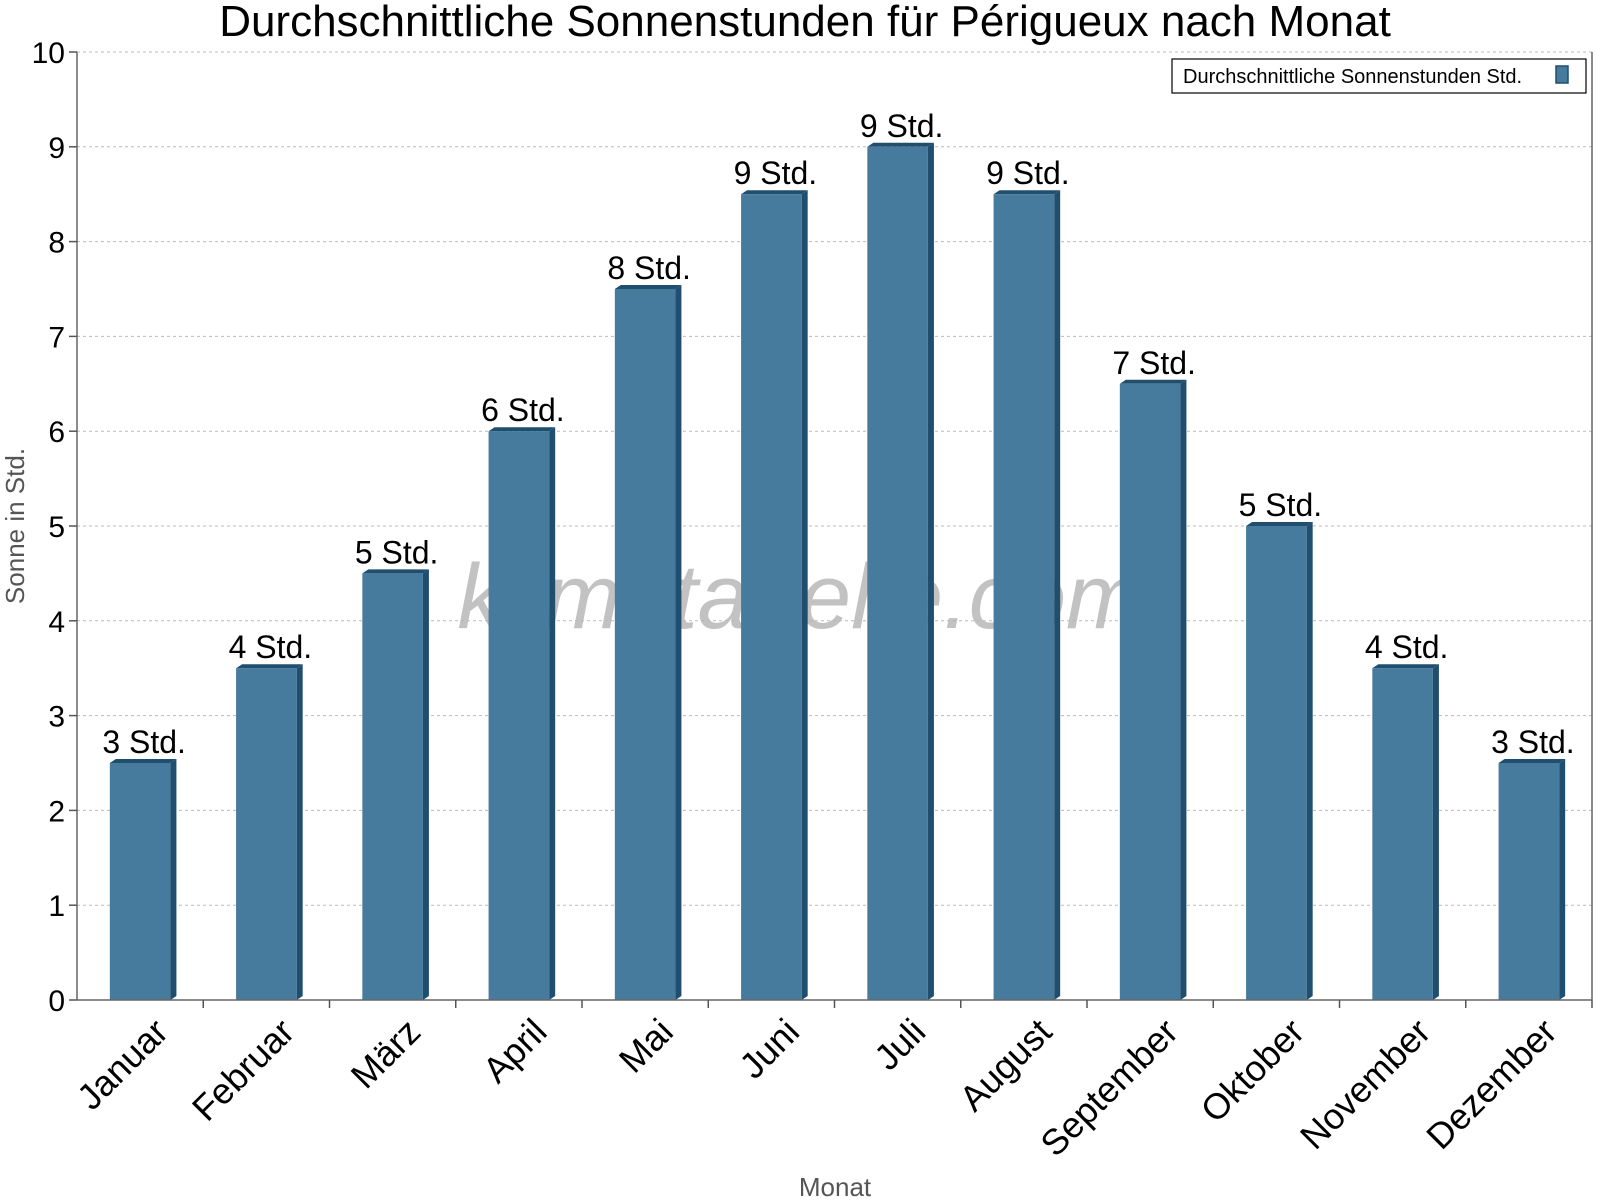 The image size is (1600, 1200). I want to click on legend-label: Durchschnittliche Sonnenstunden Std., so click(1352, 77).